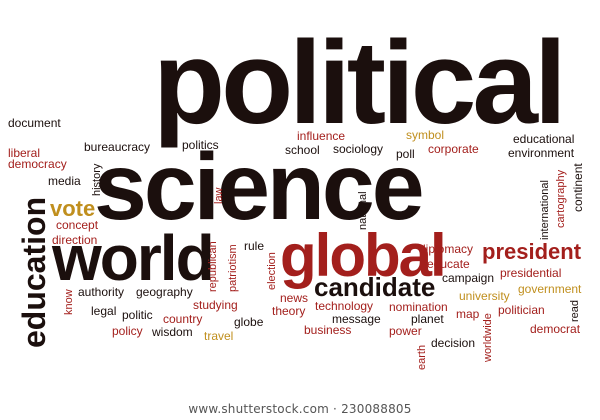 The width and height of the screenshot is (600, 420). Describe the element at coordinates (356, 319) in the screenshot. I see `word-message: message` at that location.